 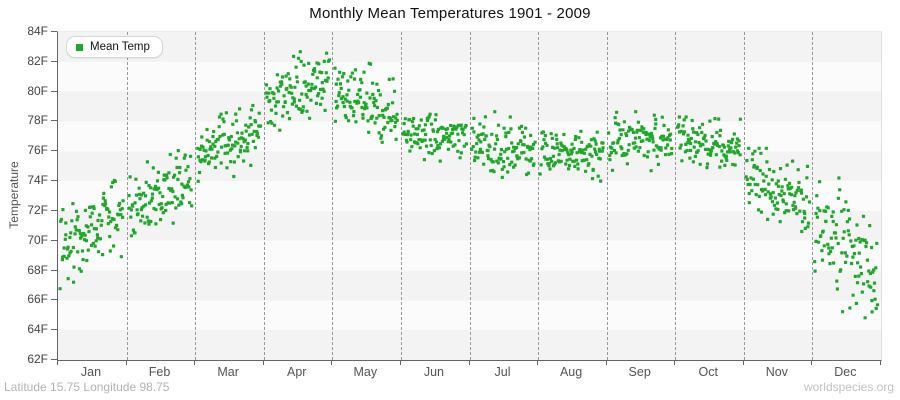 What do you see at coordinates (37, 209) in the screenshot?
I see `y-tick-label: 72F` at bounding box center [37, 209].